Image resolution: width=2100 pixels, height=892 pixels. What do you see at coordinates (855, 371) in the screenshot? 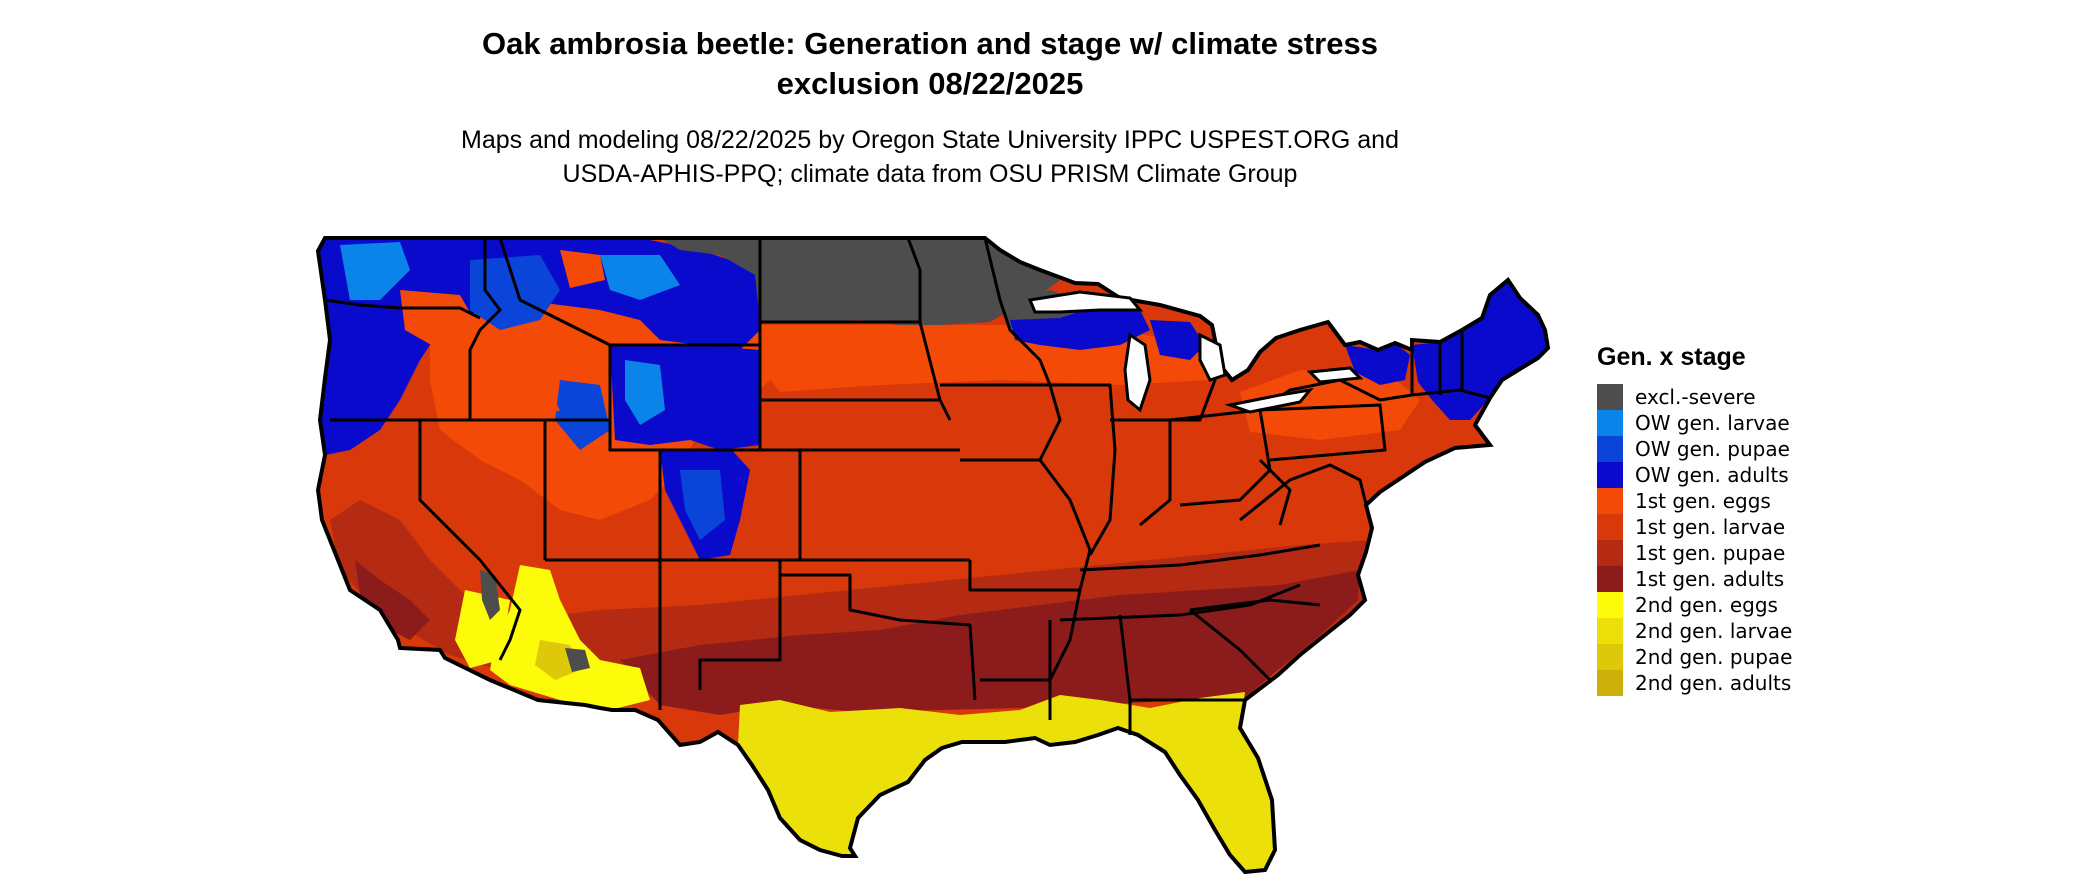
I see `border-sd-ne` at bounding box center [855, 371].